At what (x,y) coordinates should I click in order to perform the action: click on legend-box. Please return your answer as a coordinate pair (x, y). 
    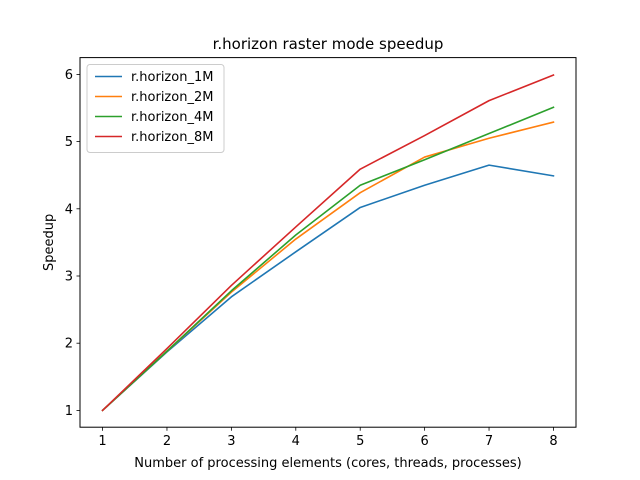
    Looking at the image, I should click on (155, 108).